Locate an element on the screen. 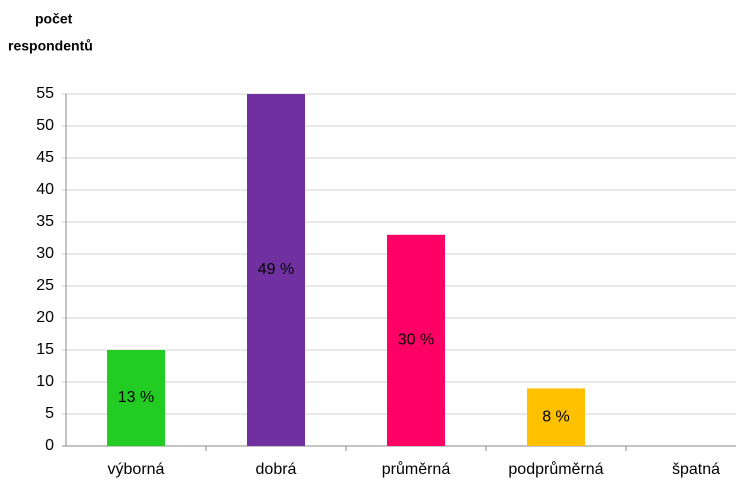 This screenshot has height=488, width=737. x-tick-label: výborná is located at coordinates (136, 469).